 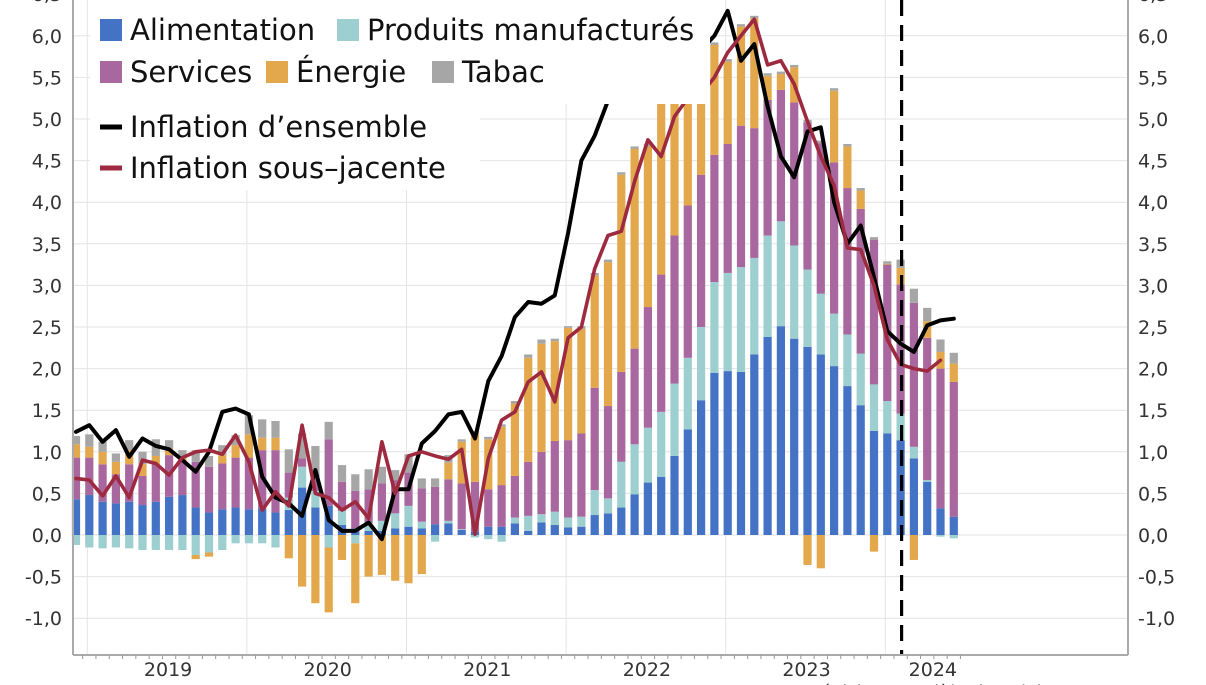 What do you see at coordinates (168, 670) in the screenshot?
I see `year-label: 2019` at bounding box center [168, 670].